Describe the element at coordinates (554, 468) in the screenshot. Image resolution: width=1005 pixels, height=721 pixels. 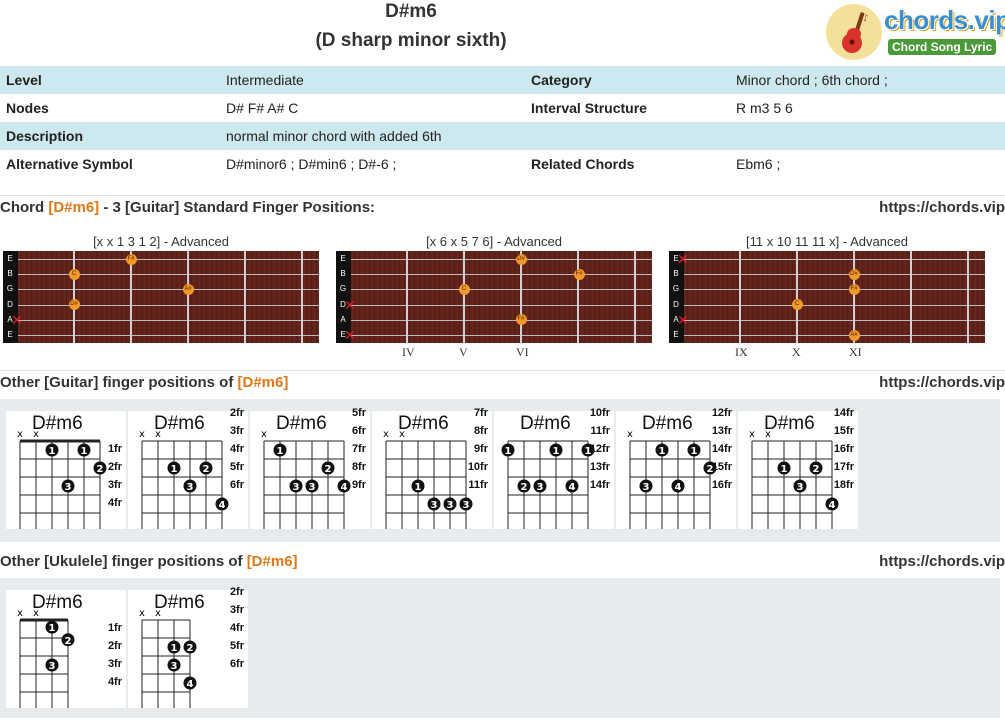
I see `chord-card: D#m6 1 1 1 2 3 4 10fr 11fr 12fr 13fr 14fr` at that location.